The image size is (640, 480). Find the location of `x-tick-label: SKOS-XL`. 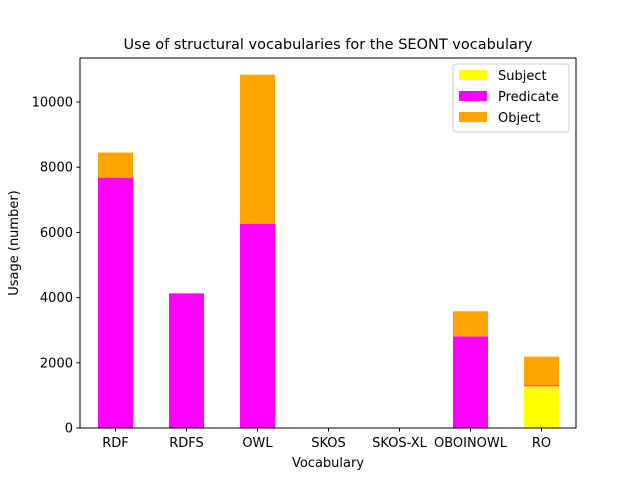

x-tick-label: SKOS-XL is located at coordinates (399, 443).